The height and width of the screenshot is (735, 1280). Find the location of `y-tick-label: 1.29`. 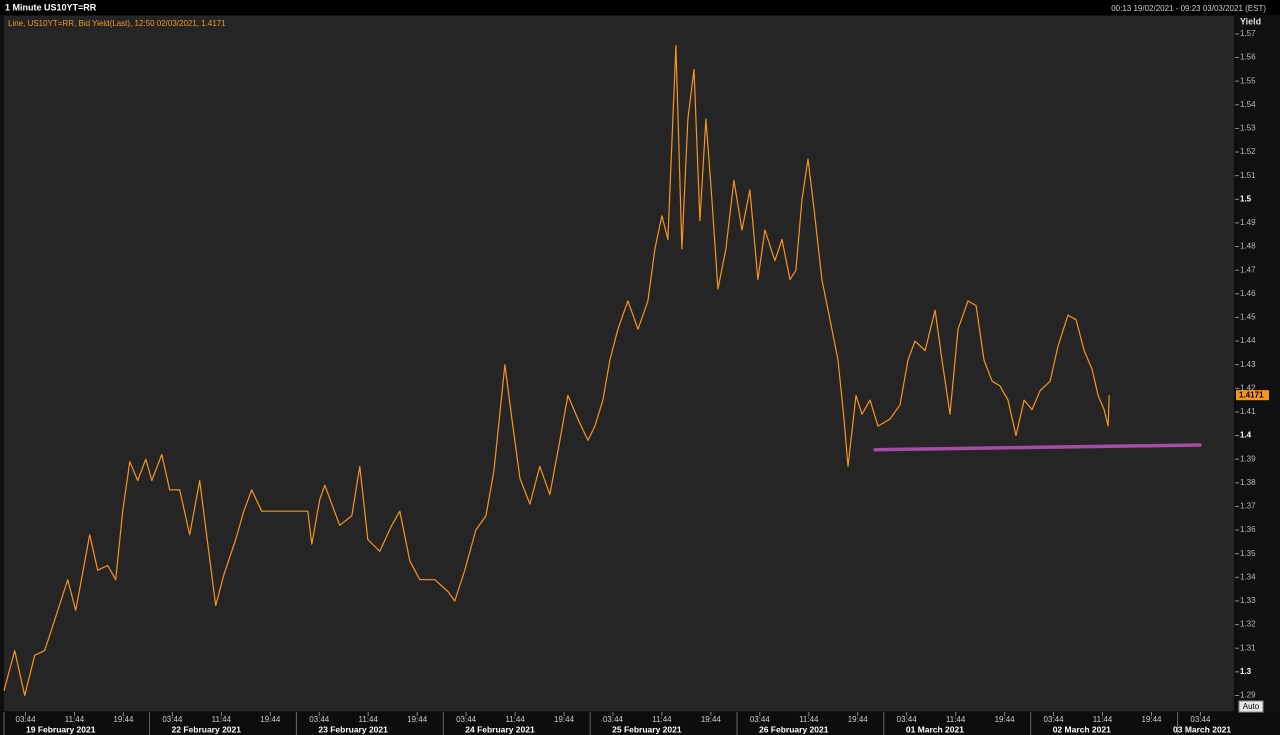

y-tick-label: 1.29 is located at coordinates (1248, 695).